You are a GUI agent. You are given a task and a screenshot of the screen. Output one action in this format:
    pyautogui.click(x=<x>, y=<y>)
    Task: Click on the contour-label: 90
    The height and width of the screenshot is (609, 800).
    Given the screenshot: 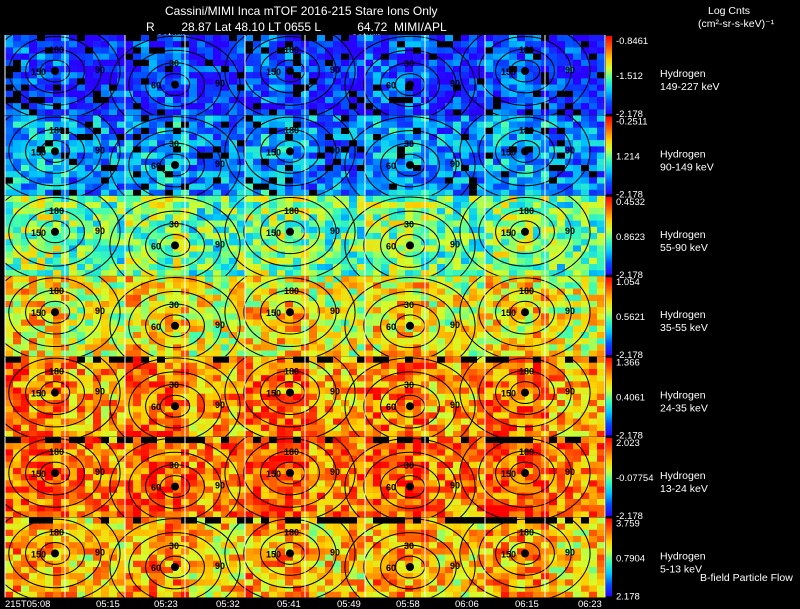 What is the action you would take?
    pyautogui.click(x=570, y=231)
    